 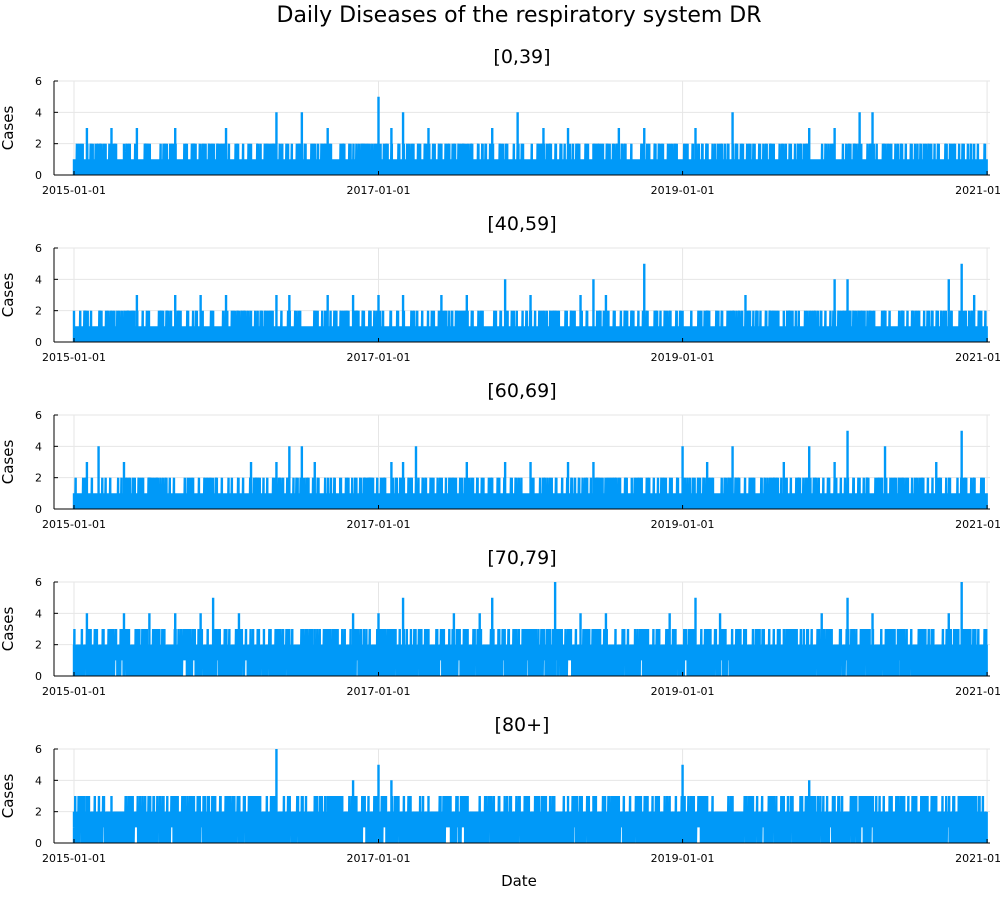 What do you see at coordinates (521, 558) in the screenshot?
I see `panel-title: [70,79]` at bounding box center [521, 558].